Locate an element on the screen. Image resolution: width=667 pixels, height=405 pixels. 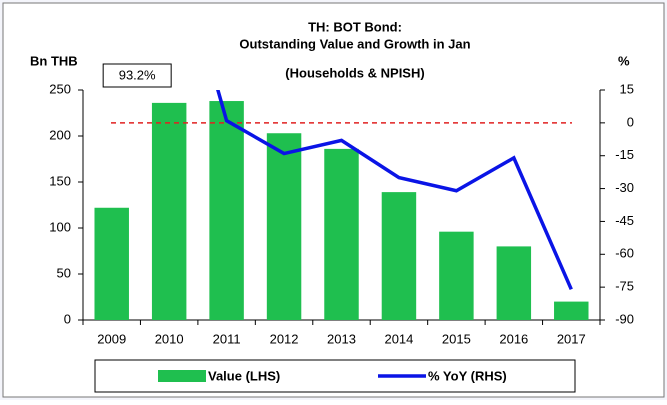
y2-tick-label: -60 is located at coordinates (624, 253).